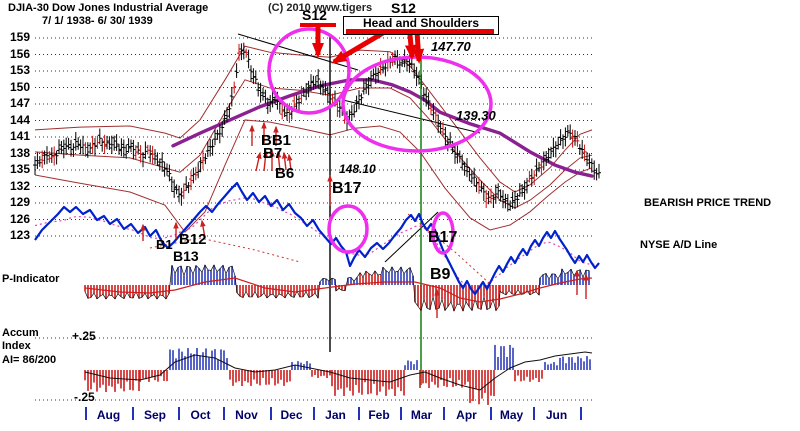  What do you see at coordinates (31, 279) in the screenshot?
I see `p-indicator-label: P-Indicator` at bounding box center [31, 279].